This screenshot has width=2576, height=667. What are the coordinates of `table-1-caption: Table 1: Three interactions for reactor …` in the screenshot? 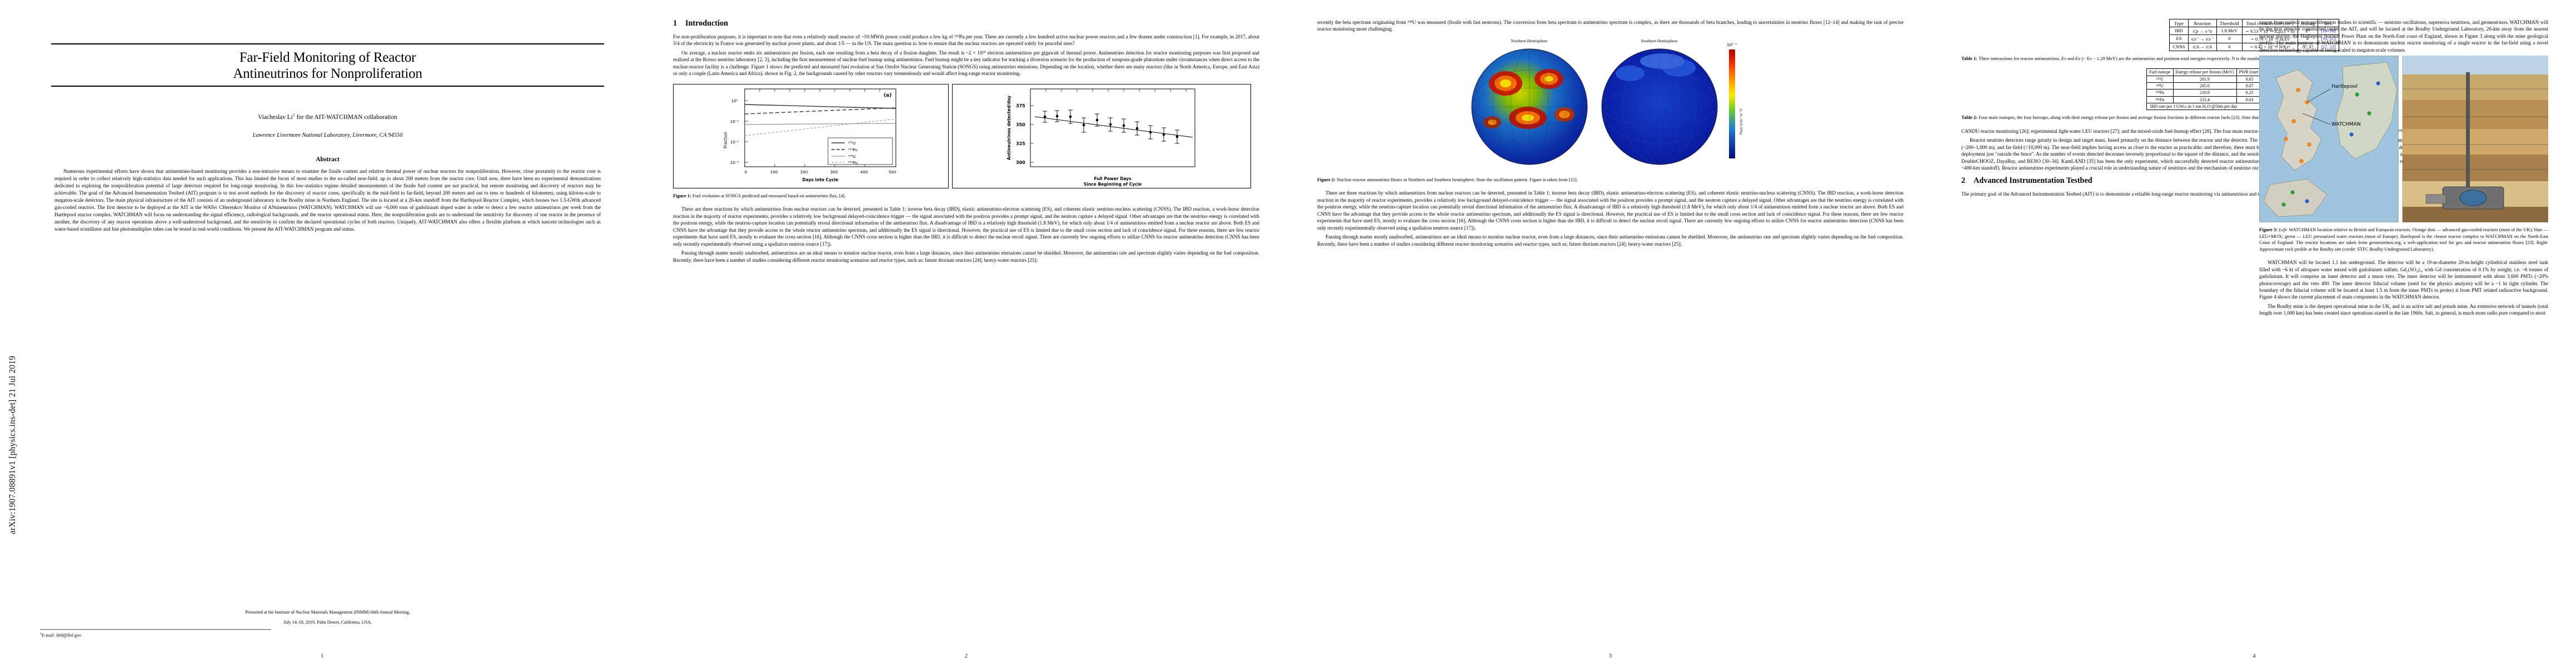 It's located at (2254, 59).